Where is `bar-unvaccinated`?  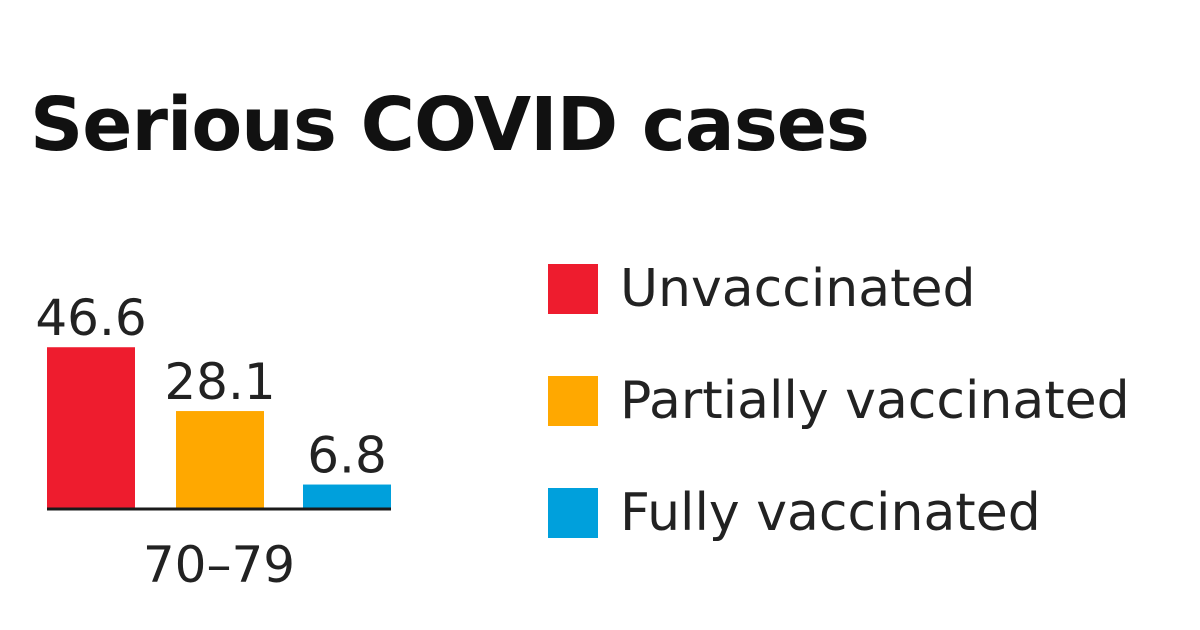
bar-unvaccinated is located at coordinates (91, 427).